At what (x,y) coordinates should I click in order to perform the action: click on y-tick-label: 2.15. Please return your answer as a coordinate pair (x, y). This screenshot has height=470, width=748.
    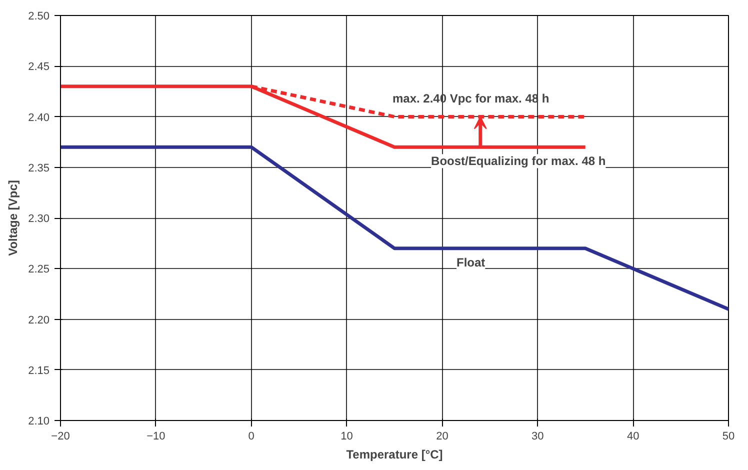
    Looking at the image, I should click on (39, 370).